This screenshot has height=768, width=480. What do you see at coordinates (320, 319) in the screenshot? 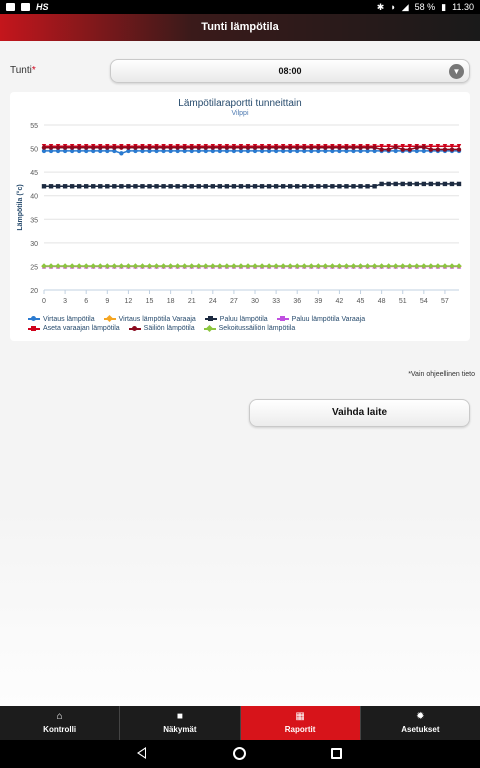
I see `legend-item: Paluu lämpötila Varaaja` at bounding box center [320, 319].